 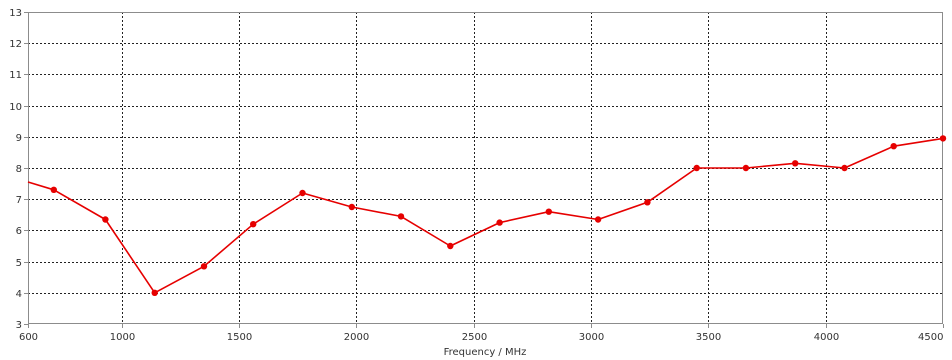 What do you see at coordinates (826, 337) in the screenshot?
I see `x-tick-label: 4000` at bounding box center [826, 337].